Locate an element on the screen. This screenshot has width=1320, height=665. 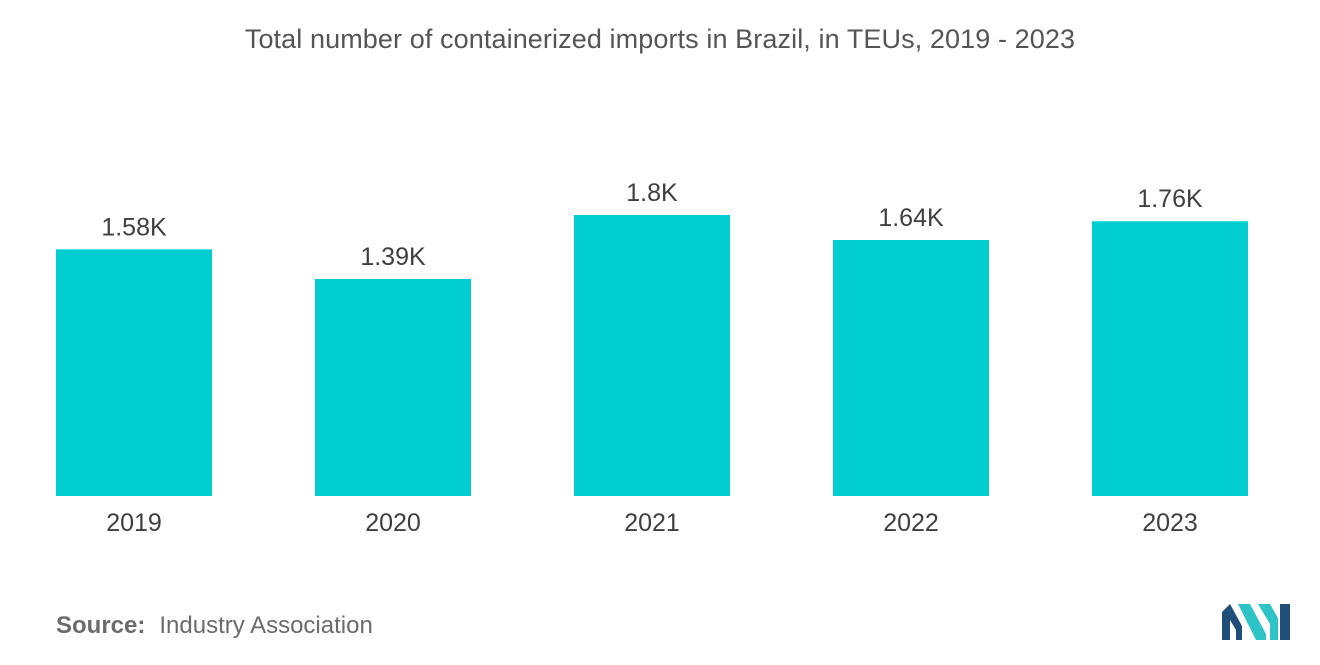
value-label-2020: 1.39K is located at coordinates (393, 257).